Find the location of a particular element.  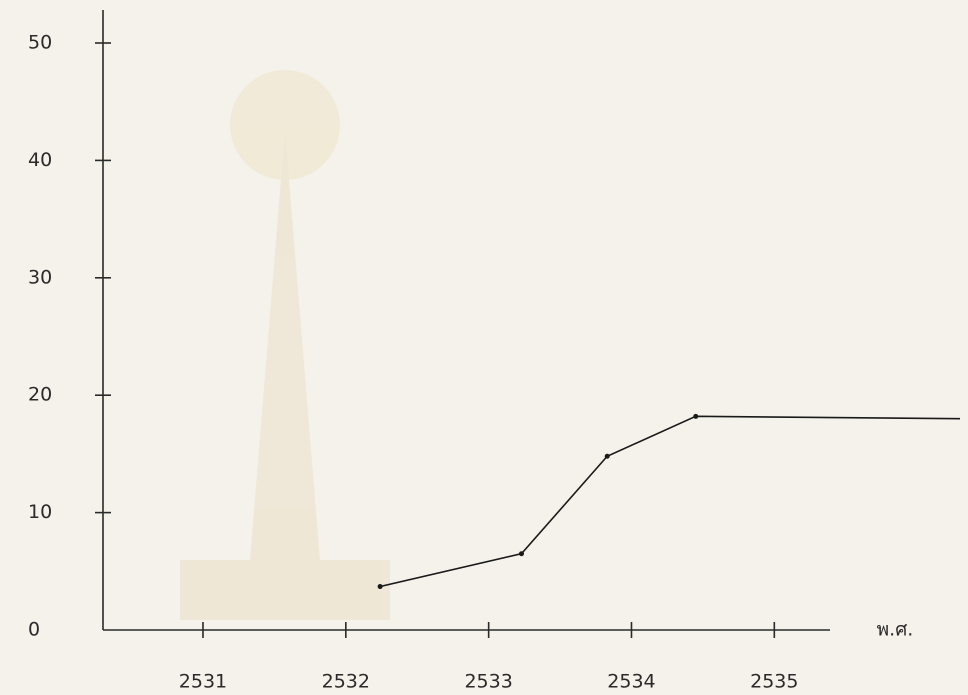

y-tick-label: 30 is located at coordinates (40, 277).